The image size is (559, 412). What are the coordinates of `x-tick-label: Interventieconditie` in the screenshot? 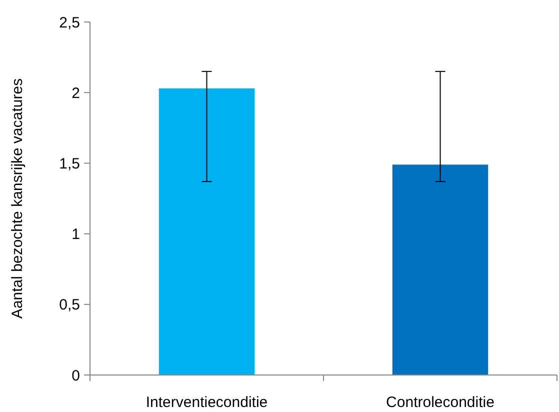 It's located at (207, 402).